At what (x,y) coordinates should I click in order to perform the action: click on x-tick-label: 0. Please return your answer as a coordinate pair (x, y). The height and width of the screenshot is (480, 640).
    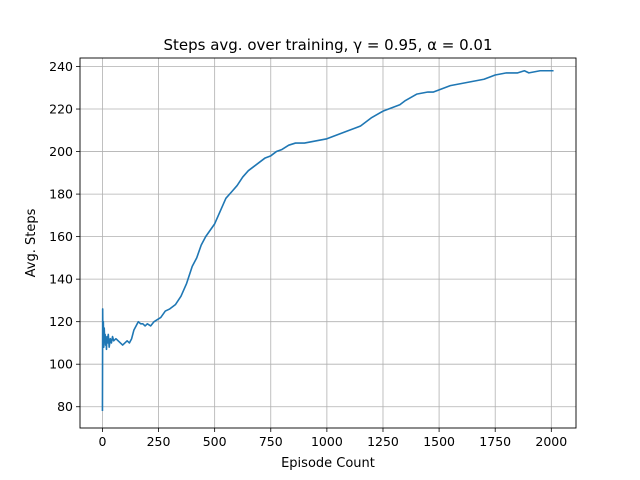
    Looking at the image, I should click on (102, 441).